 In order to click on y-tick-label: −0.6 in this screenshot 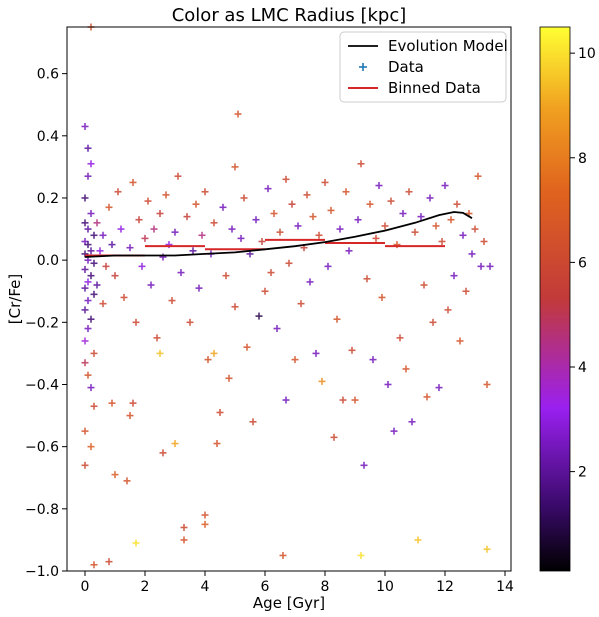, I will do `click(42, 448)`.